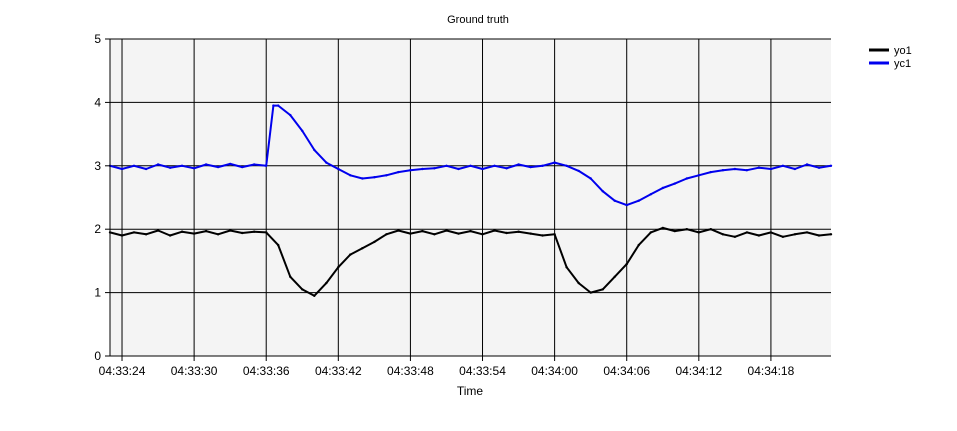 This screenshot has width=957, height=431. What do you see at coordinates (97, 39) in the screenshot?
I see `y-tick-label: 5` at bounding box center [97, 39].